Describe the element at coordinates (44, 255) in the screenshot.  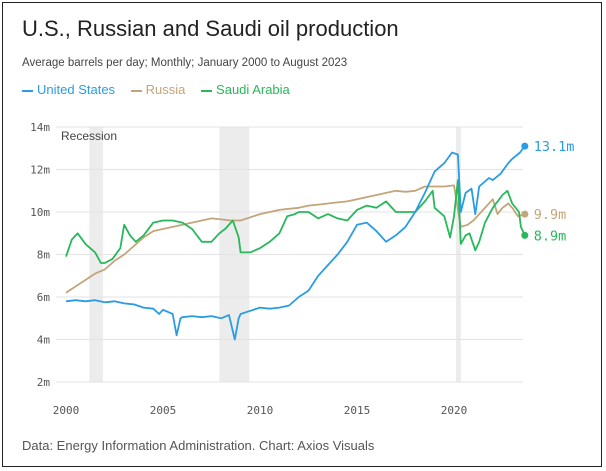
I see `y-tick-label-3: 8m` at that location.